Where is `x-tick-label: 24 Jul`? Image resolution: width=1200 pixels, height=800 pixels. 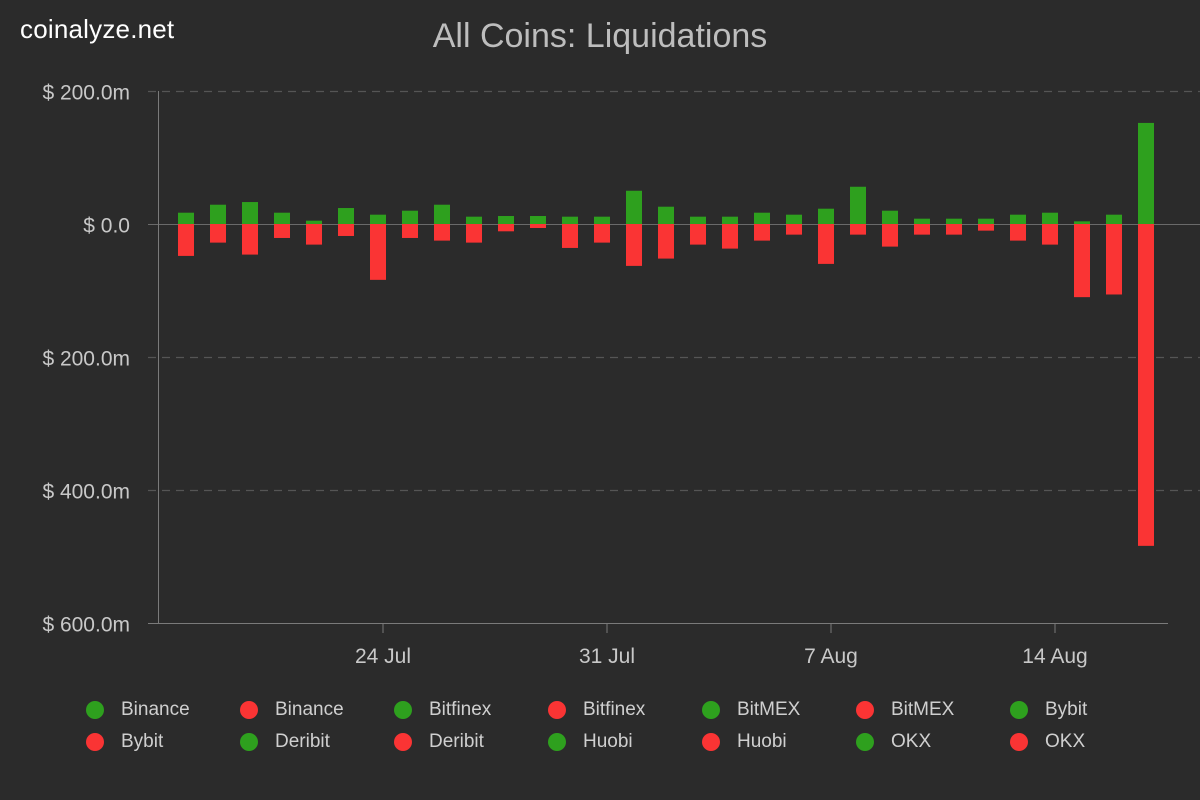
x-tick-label: 24 Jul is located at coordinates (383, 656).